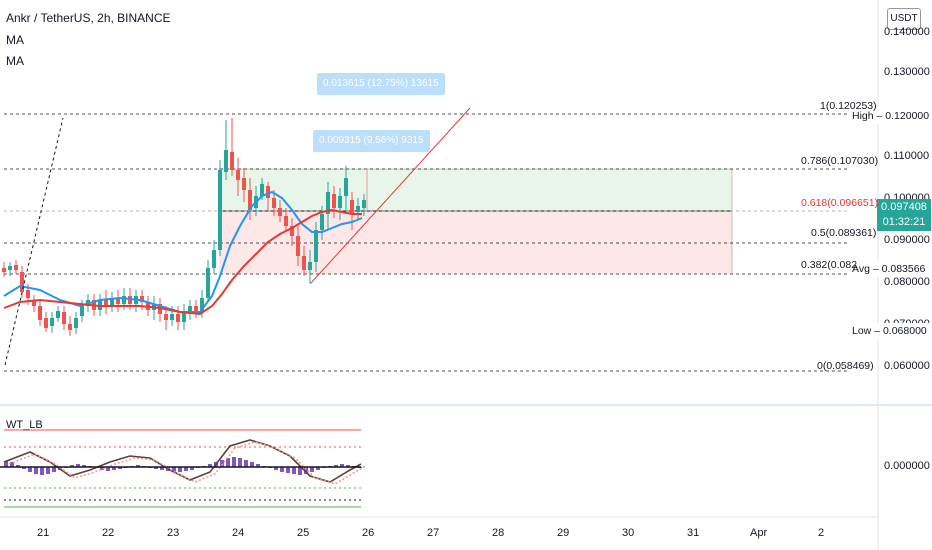 This screenshot has width=932, height=550. What do you see at coordinates (907, 282) in the screenshot?
I see `price-tick: 0.080000` at bounding box center [907, 282].